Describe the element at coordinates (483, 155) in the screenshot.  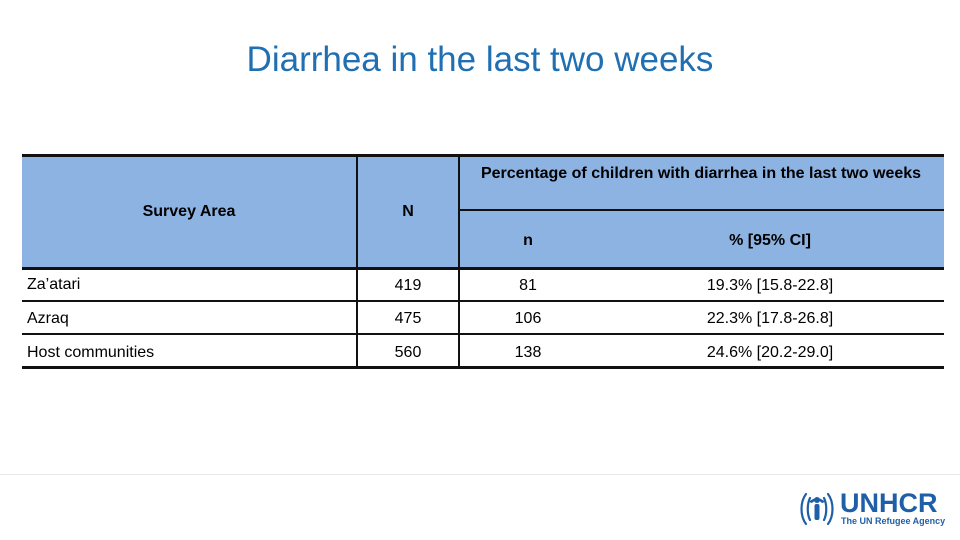
I see `table-top-rule` at that location.